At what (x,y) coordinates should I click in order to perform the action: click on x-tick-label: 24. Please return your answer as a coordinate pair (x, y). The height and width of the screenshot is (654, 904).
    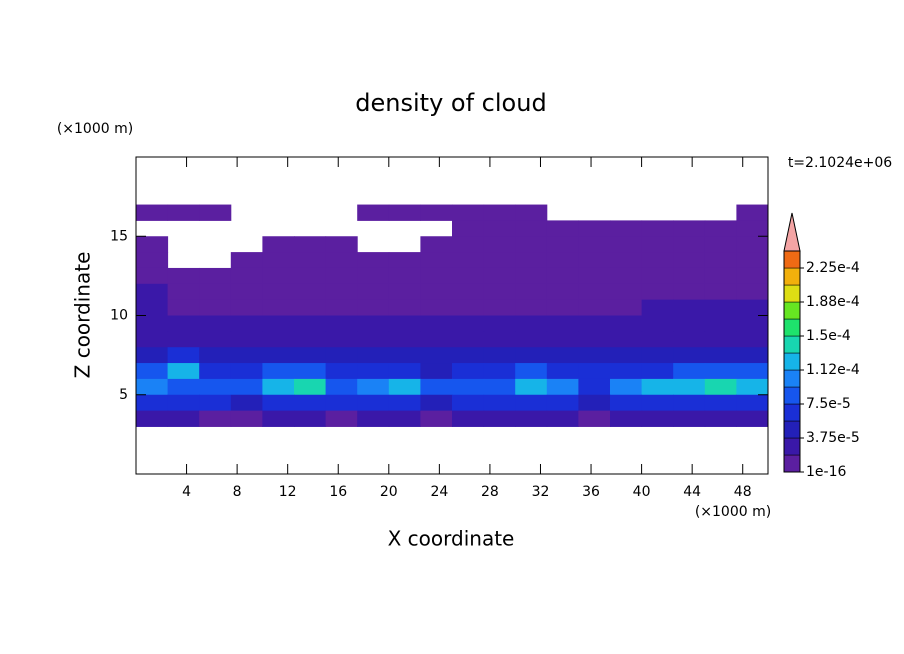
    Looking at the image, I should click on (439, 492).